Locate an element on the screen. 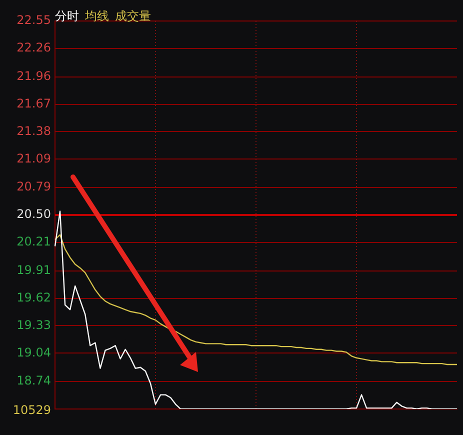 The image size is (463, 435). y-tick-label: 19.33 is located at coordinates (33, 325).